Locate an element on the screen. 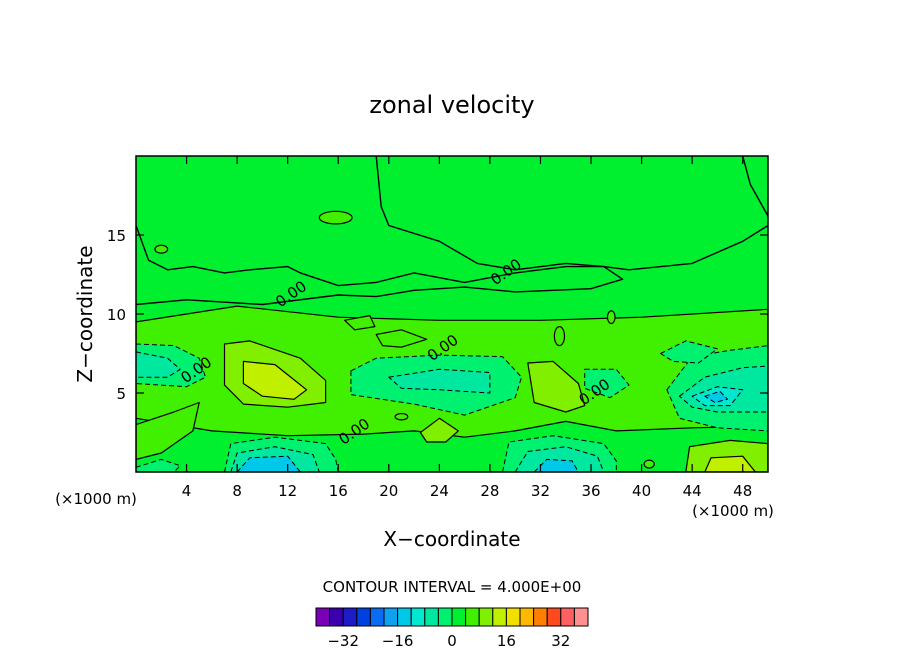 The image size is (904, 654). x-tick-label: 40 is located at coordinates (641, 491).